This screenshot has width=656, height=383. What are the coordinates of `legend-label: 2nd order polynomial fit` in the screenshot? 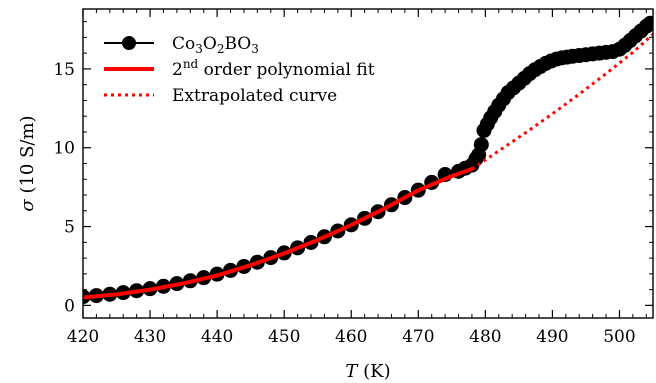 It's located at (273, 68).